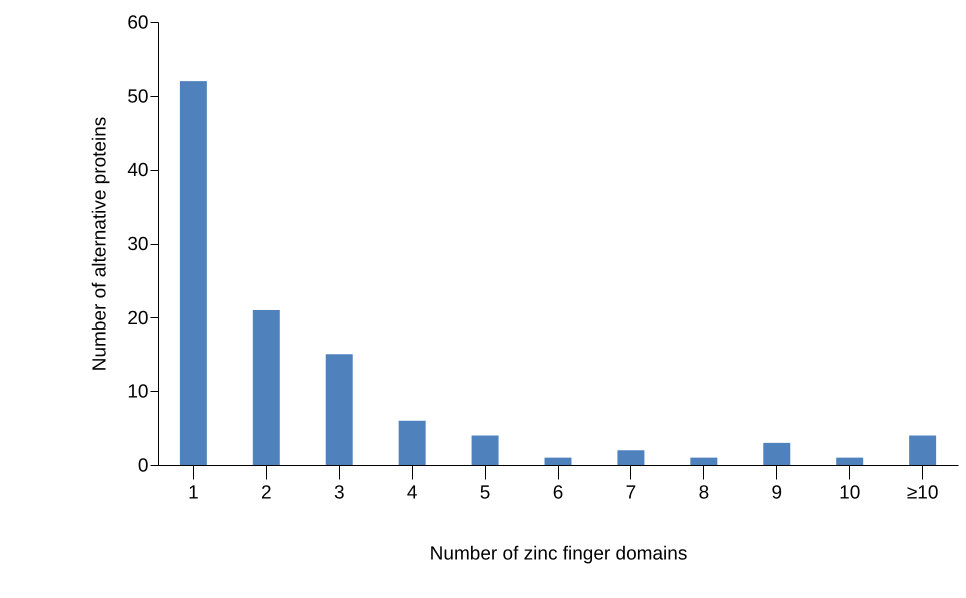 This screenshot has height=598, width=966. I want to click on x-tick-label: 8, so click(704, 493).